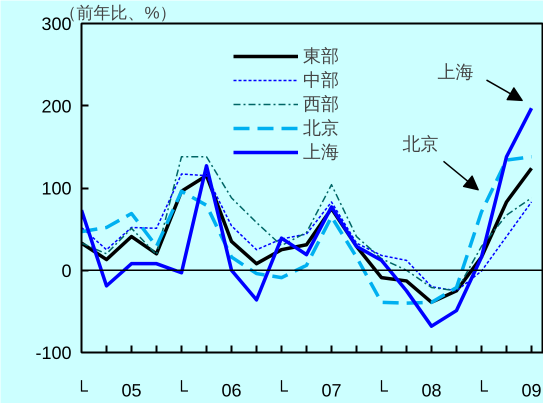 This screenshot has height=403, width=543. I want to click on annotation: 上海, so click(456, 72).